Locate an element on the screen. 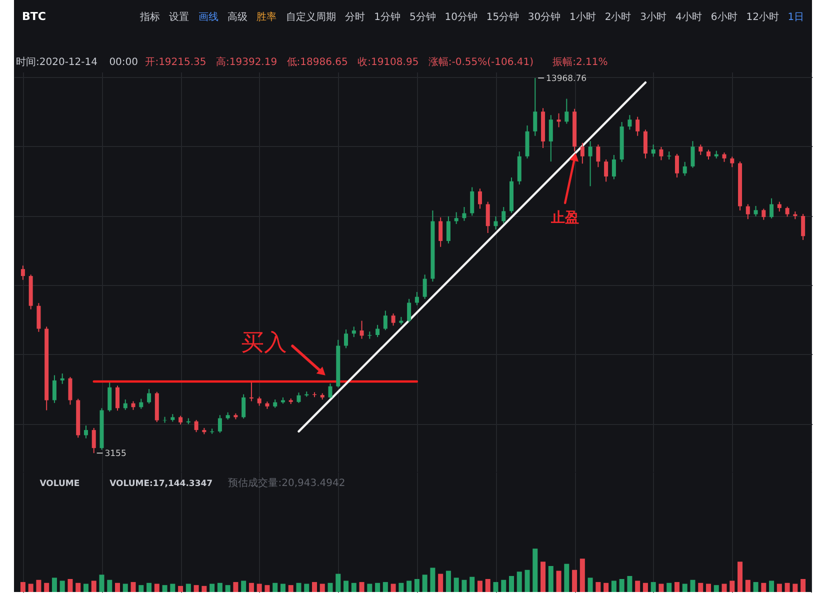 The height and width of the screenshot is (603, 829). text: 1小时 is located at coordinates (582, 17).